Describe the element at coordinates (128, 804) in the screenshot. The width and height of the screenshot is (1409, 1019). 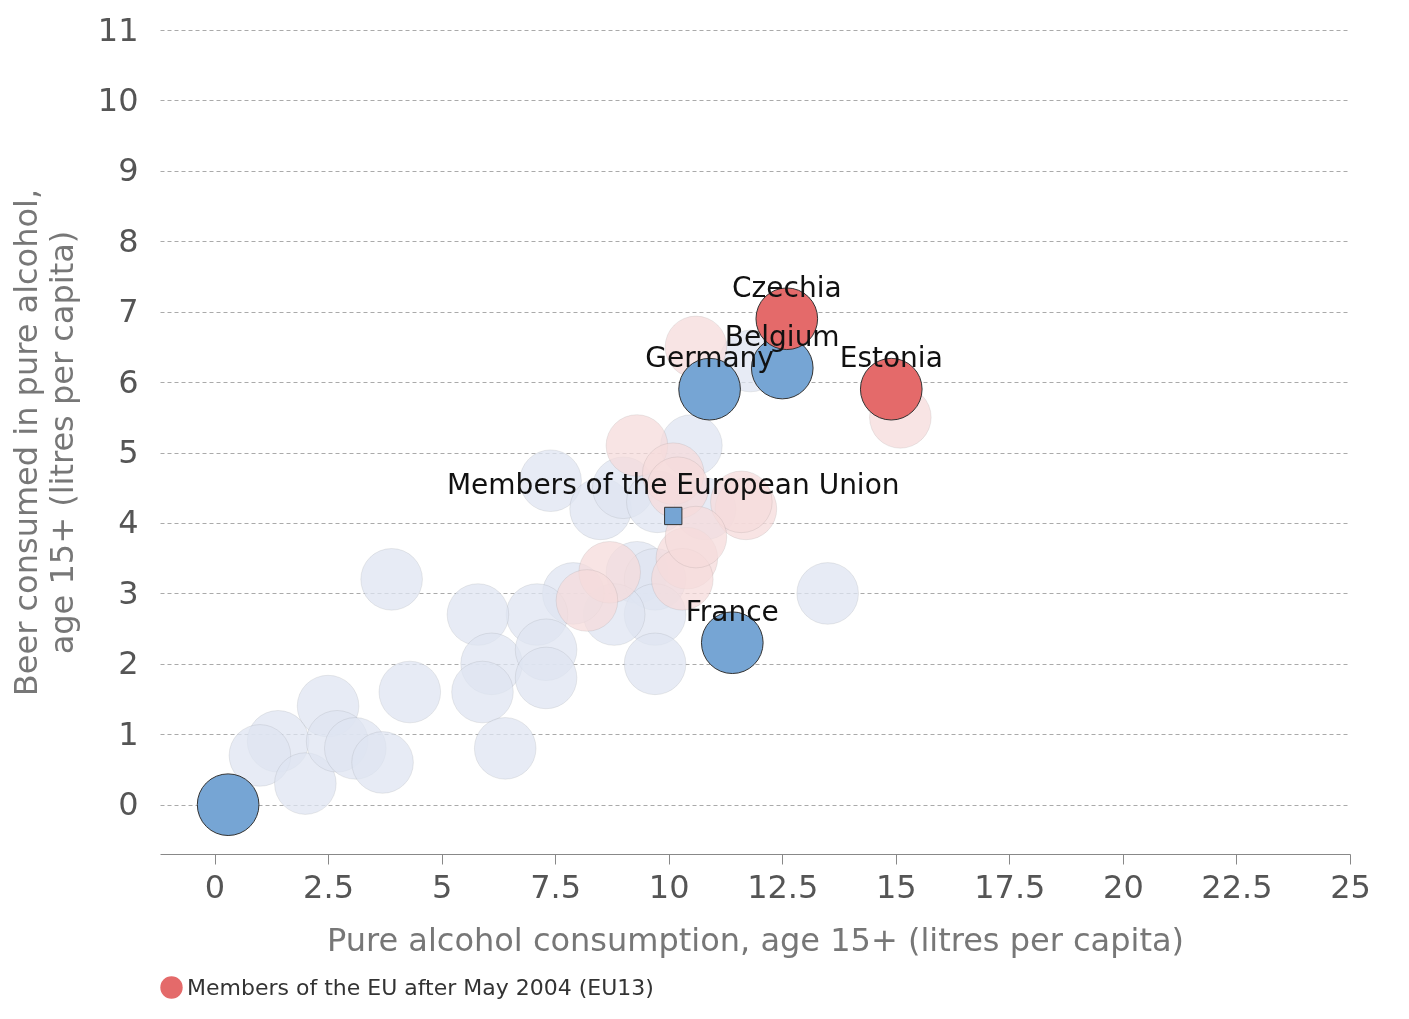
I see `y-tick-label: 0` at that location.